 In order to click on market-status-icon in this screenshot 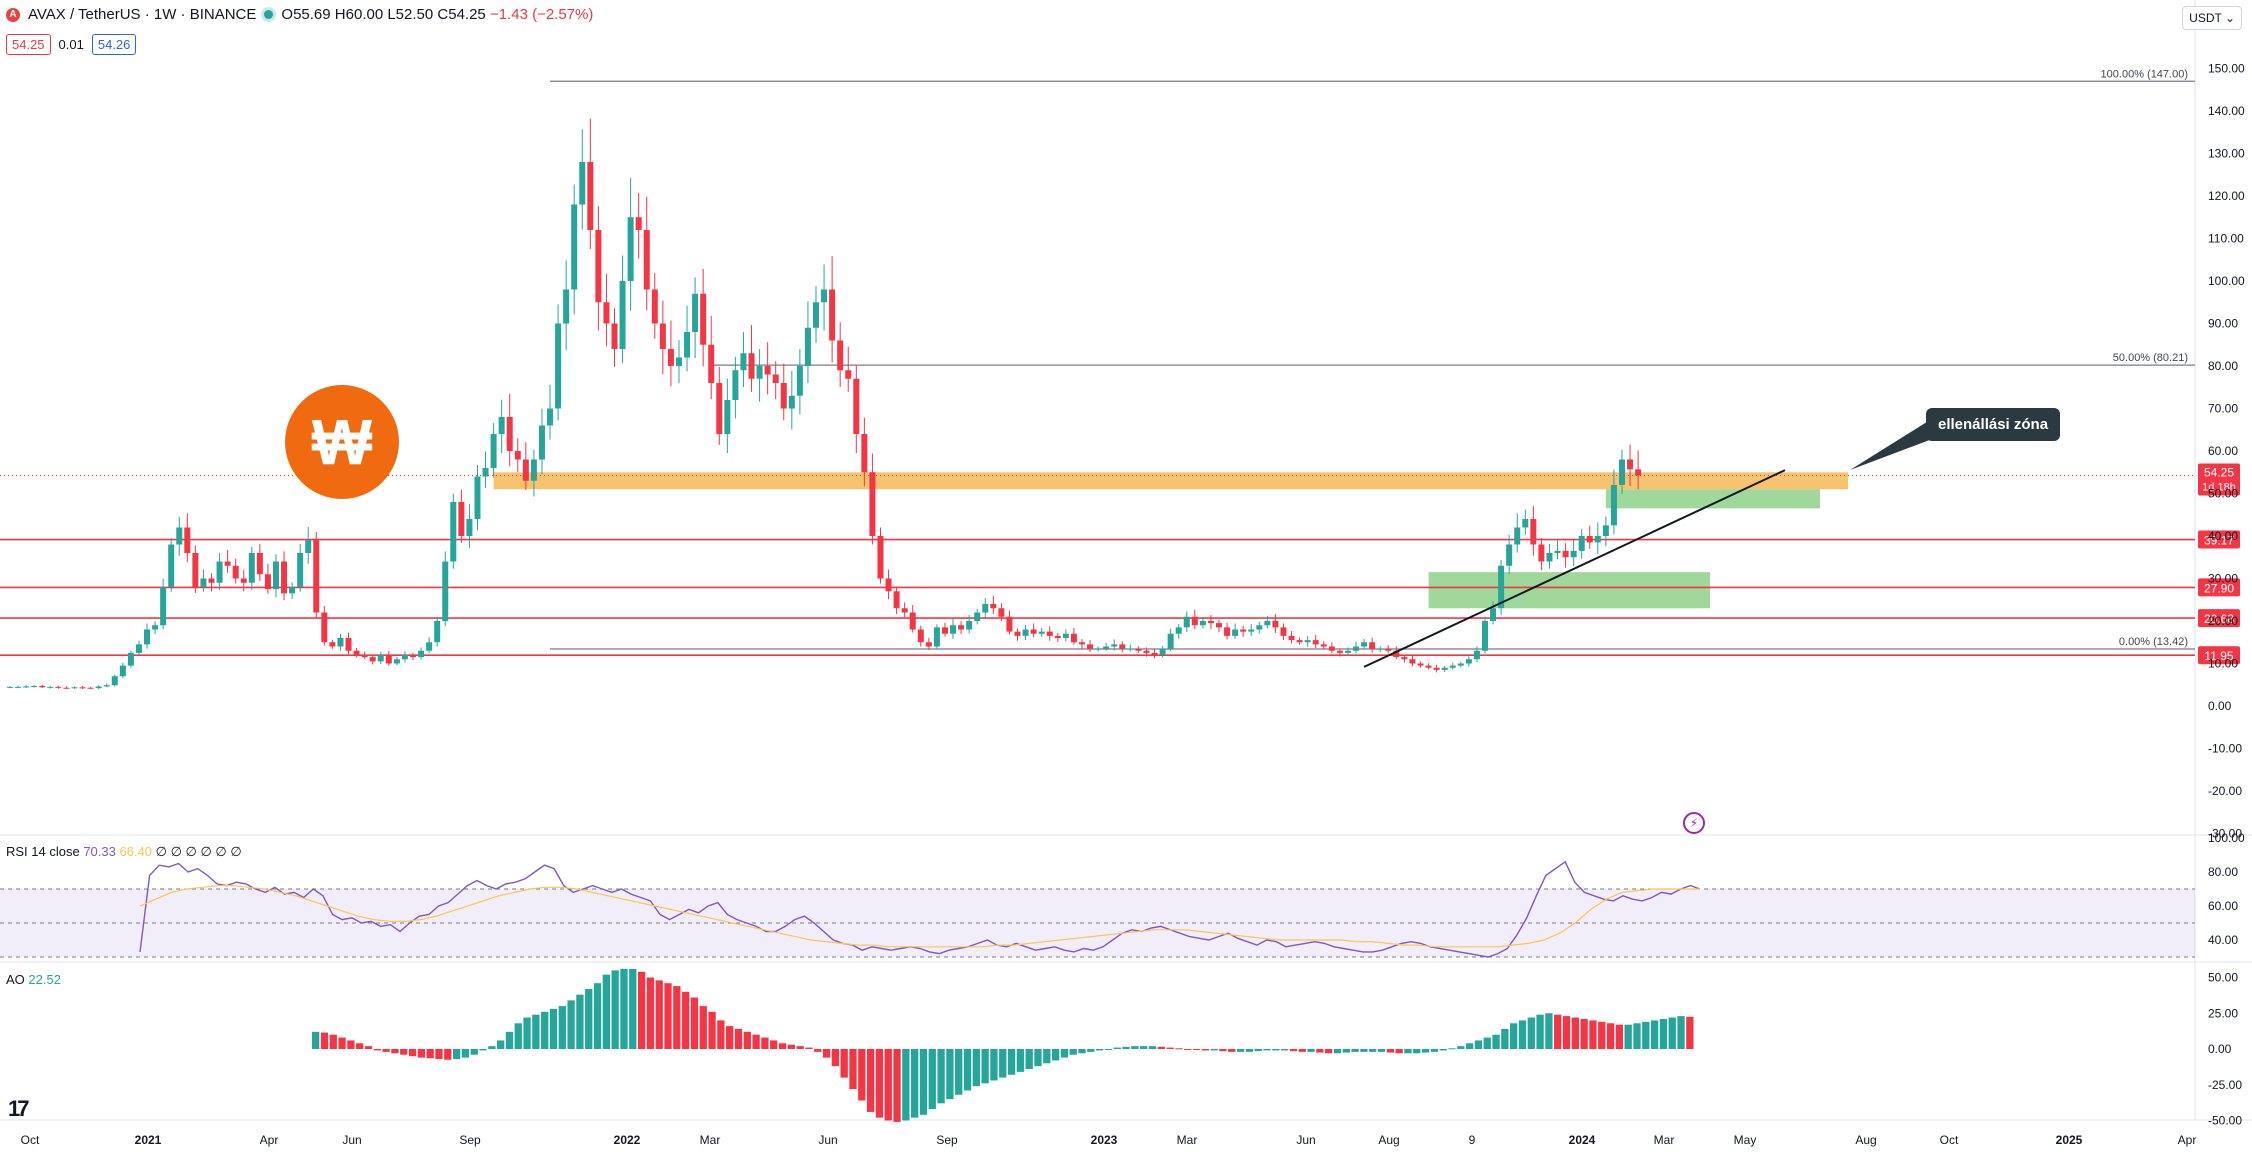, I will do `click(269, 14)`.